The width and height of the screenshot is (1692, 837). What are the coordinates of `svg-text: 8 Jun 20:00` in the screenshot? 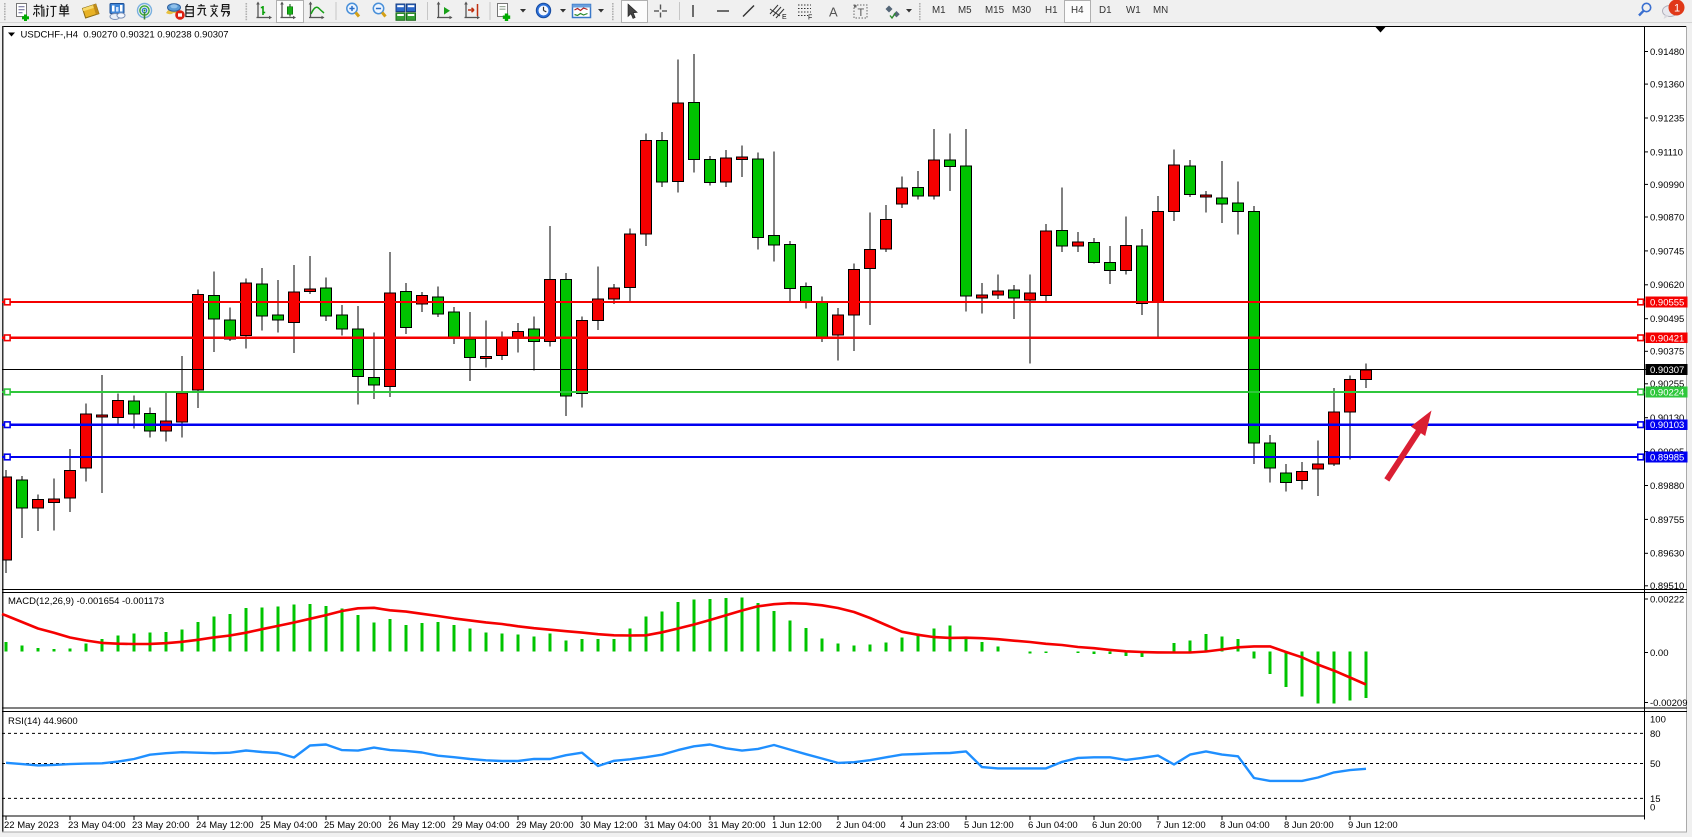 It's located at (1309, 825).